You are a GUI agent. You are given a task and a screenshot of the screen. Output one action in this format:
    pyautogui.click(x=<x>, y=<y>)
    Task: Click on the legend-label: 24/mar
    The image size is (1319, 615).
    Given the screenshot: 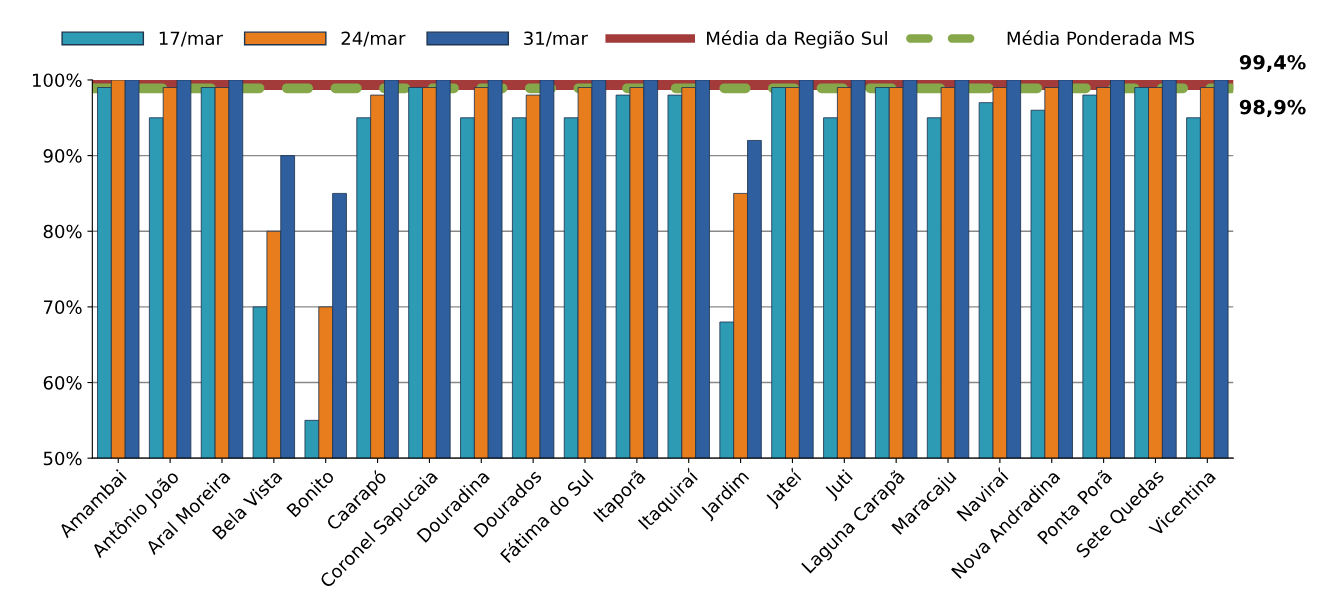 What is the action you would take?
    pyautogui.click(x=373, y=39)
    